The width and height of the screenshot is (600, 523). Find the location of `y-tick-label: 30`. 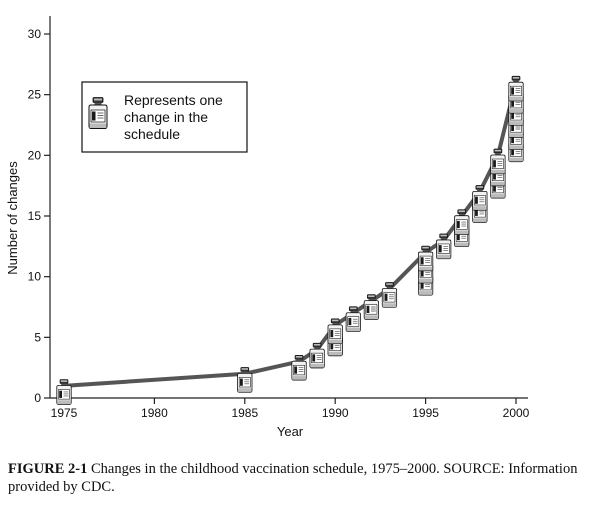

y-tick-label: 30 is located at coordinates (35, 34).